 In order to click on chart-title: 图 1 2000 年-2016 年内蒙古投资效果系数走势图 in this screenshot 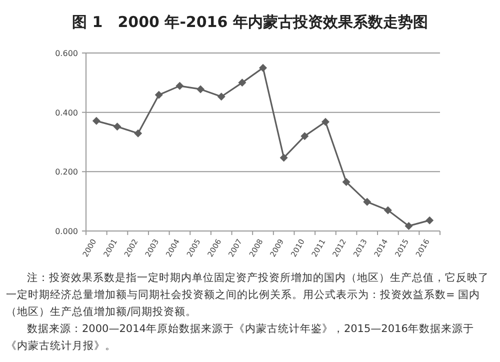, I will do `click(250, 22)`.